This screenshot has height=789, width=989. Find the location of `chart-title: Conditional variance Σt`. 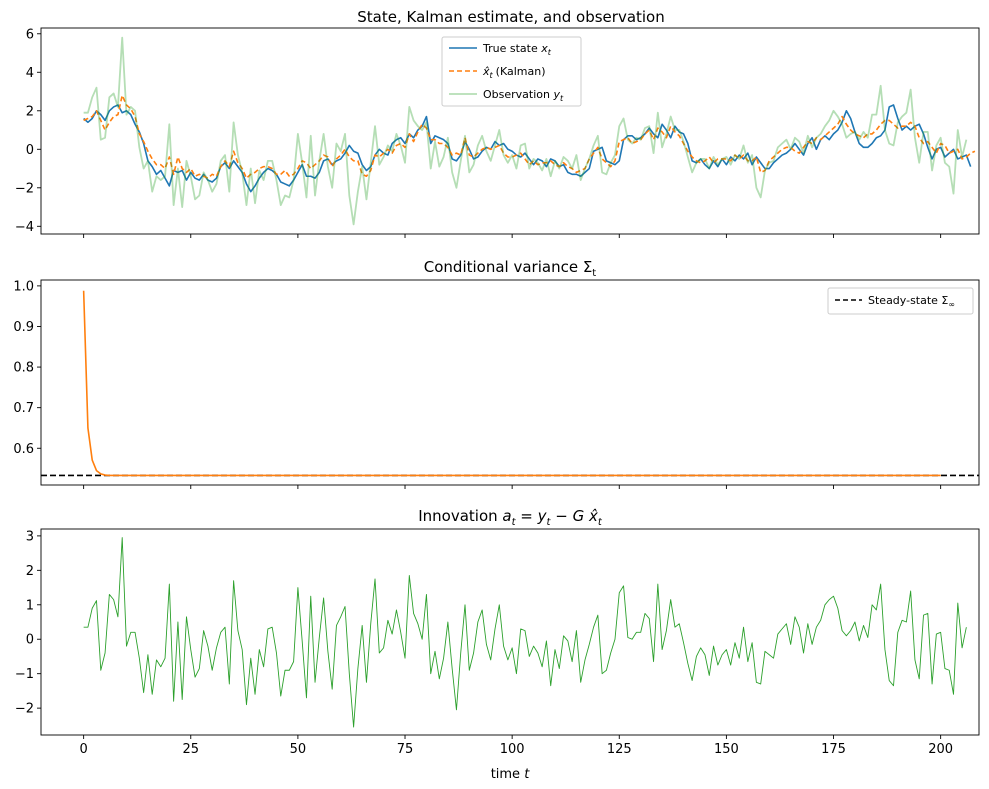

chart-title: Conditional variance Σt is located at coordinates (510, 268).